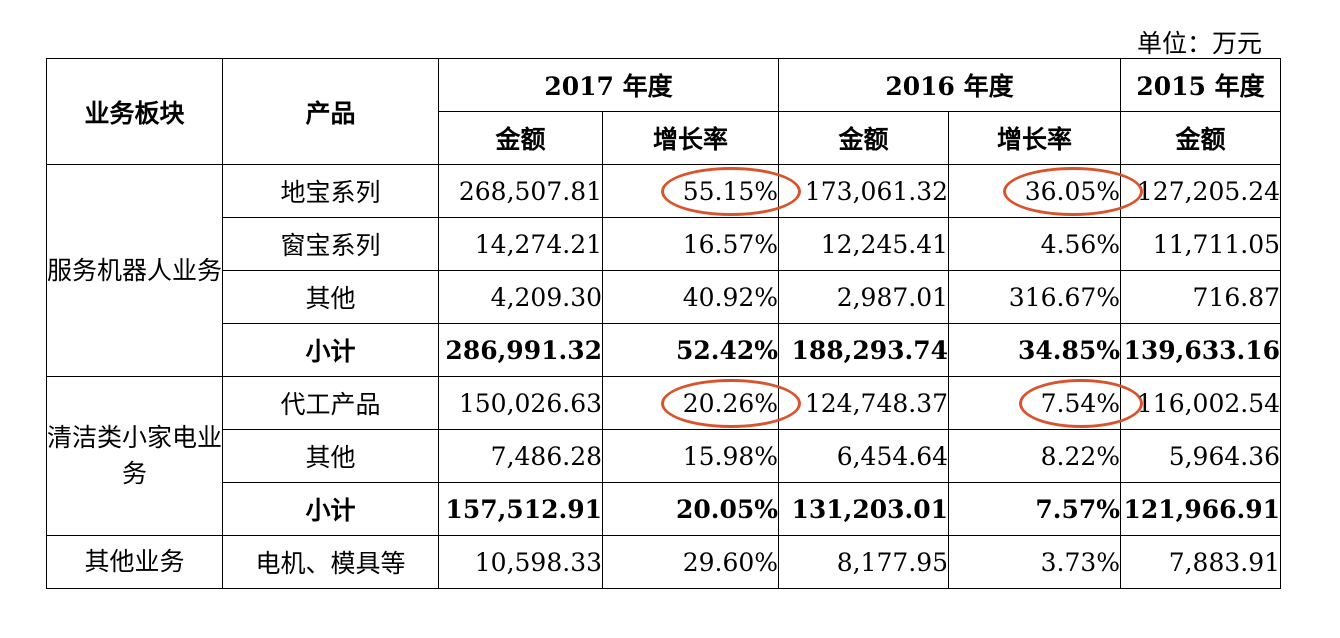  What do you see at coordinates (1035, 297) in the screenshot?
I see `growth-2016-cell: 316.67%` at bounding box center [1035, 297].